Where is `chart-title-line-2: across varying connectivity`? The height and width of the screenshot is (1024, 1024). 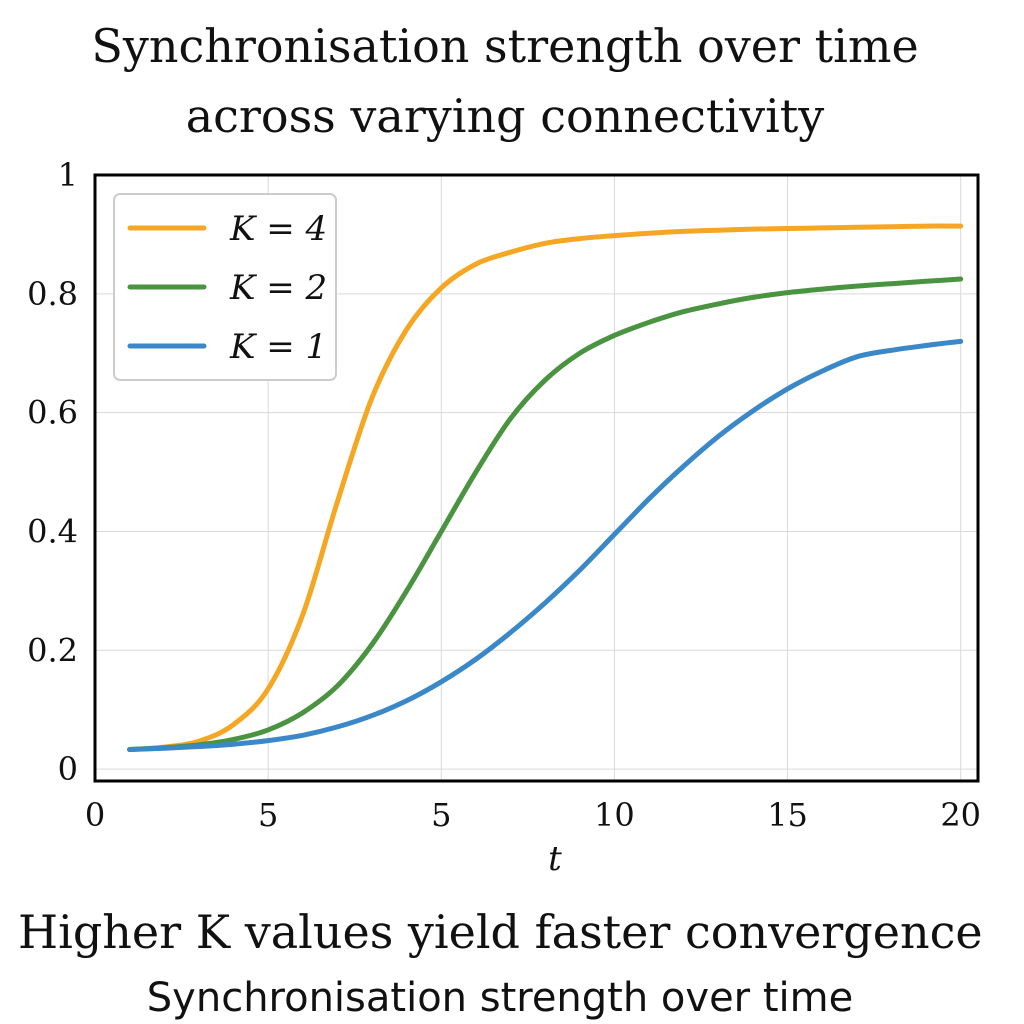 chart-title-line-2: across varying connectivity is located at coordinates (505, 116).